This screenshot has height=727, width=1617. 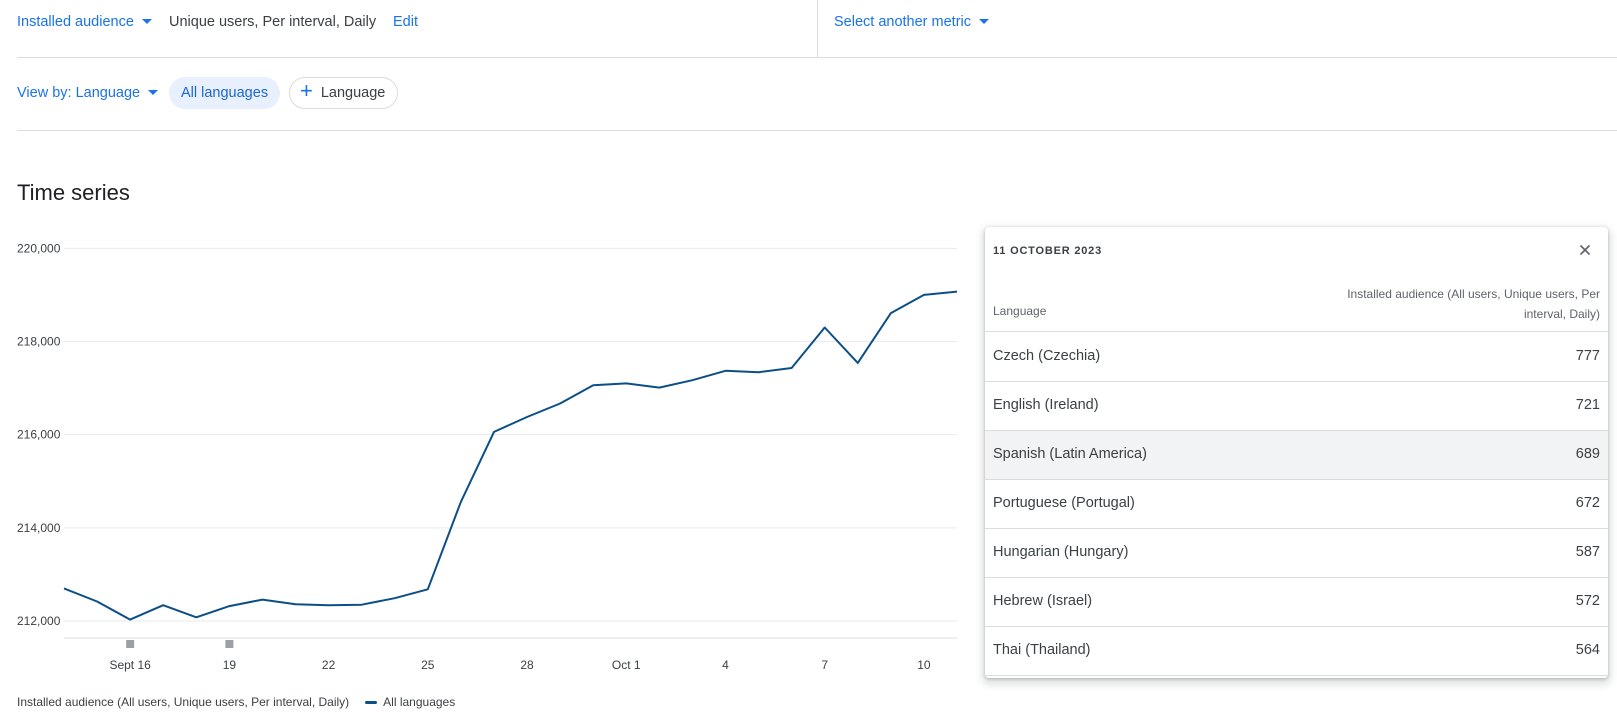 I want to click on legend-swatch, so click(x=371, y=703).